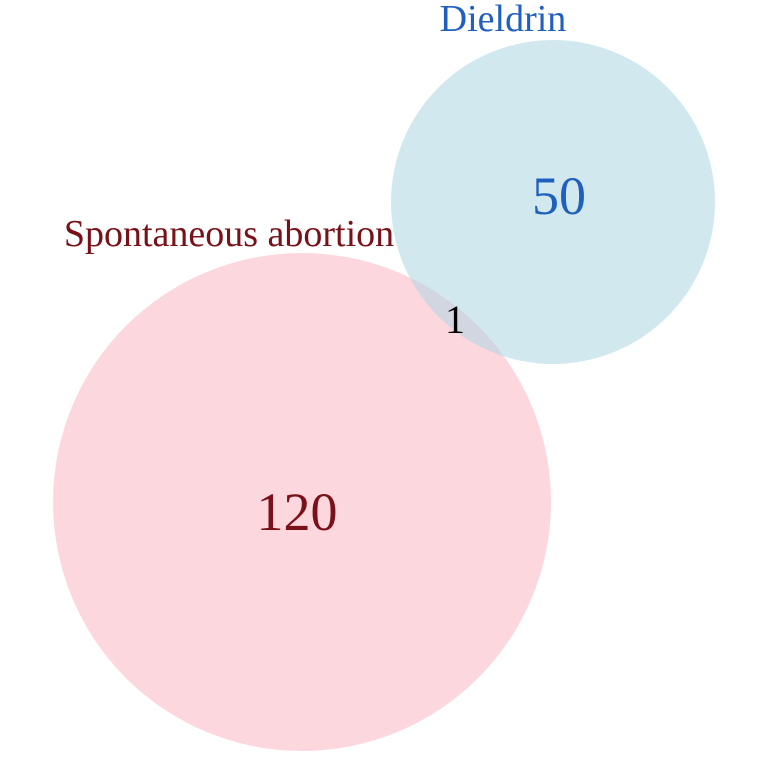 This screenshot has height=768, width=768. I want to click on count-spontaneous-abortion-only: 120, so click(297, 512).